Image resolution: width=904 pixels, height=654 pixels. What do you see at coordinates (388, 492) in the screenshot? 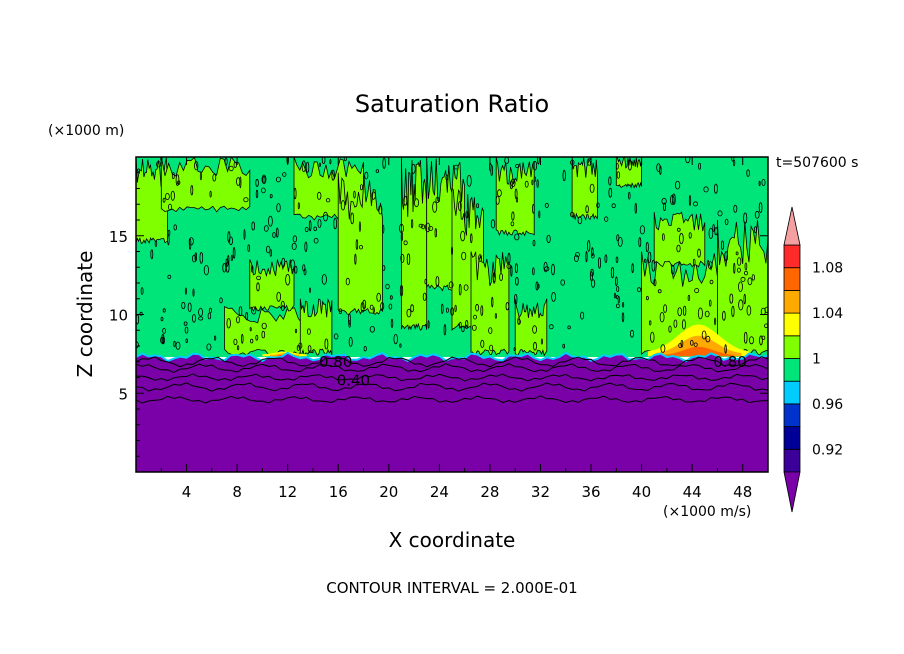
I see `x-tick-label: 20` at bounding box center [388, 492].